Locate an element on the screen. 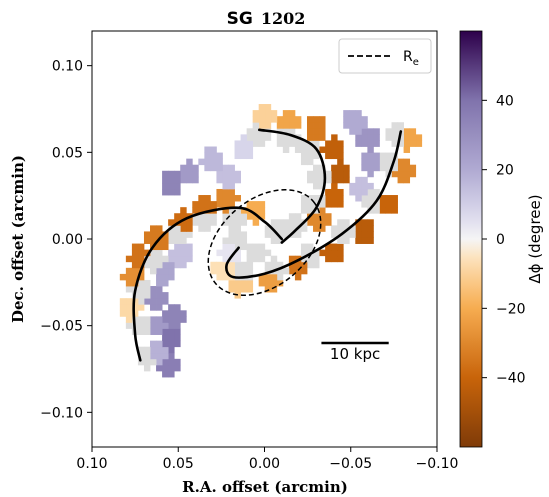 The height and width of the screenshot is (497, 549). colorbar is located at coordinates (471, 239).